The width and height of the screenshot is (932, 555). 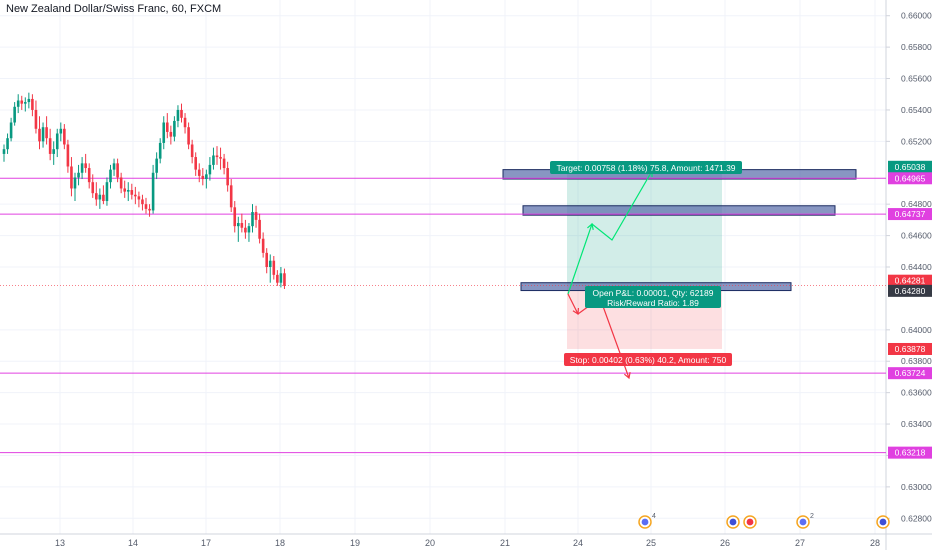 I want to click on time-tick-label: 13, so click(x=60, y=543).